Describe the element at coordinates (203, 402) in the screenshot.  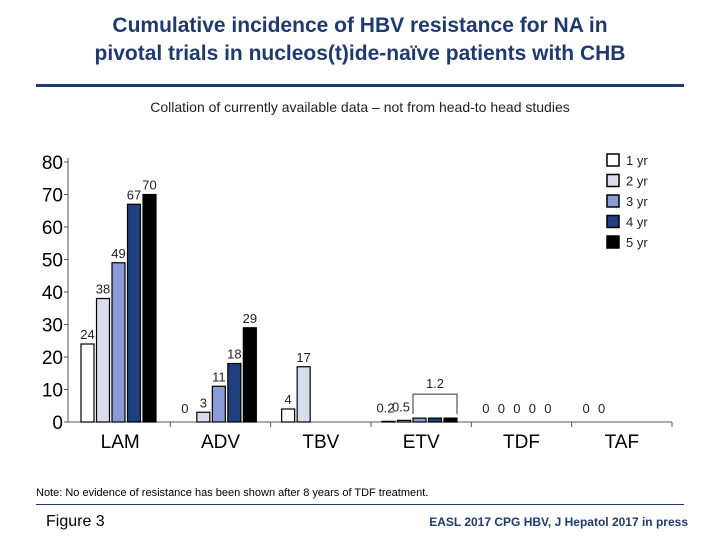
I see `data-label: 3` at that location.